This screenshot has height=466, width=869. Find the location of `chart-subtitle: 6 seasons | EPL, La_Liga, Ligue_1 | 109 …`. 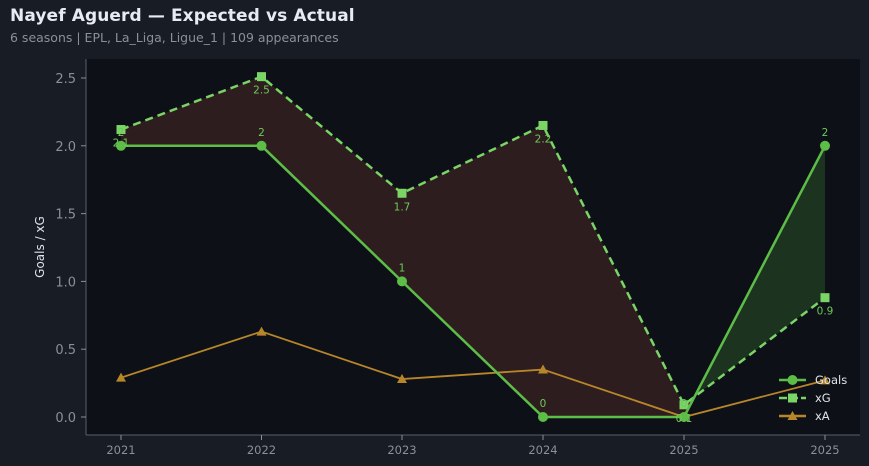

chart-subtitle: 6 seasons | EPL, La_Liga, Ligue_1 | 109 … is located at coordinates (174, 37).